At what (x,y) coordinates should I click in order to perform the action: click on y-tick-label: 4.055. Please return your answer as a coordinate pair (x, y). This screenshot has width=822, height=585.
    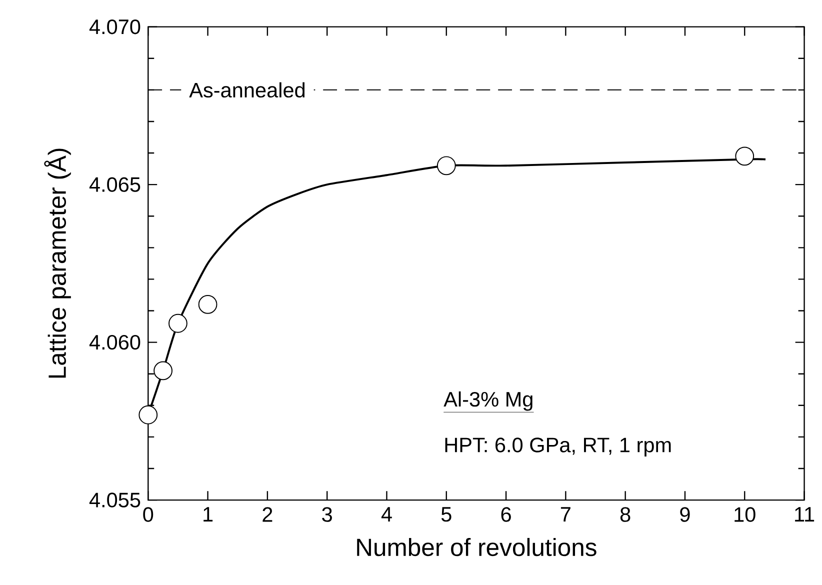
    Looking at the image, I should click on (114, 500).